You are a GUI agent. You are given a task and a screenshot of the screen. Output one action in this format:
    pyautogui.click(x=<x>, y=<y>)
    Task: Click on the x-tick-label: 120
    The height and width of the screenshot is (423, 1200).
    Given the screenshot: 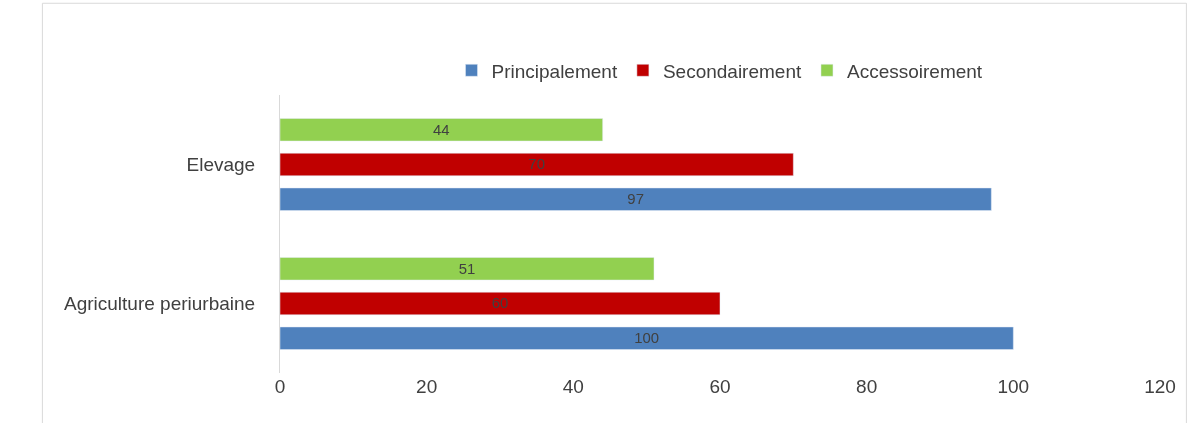 What is the action you would take?
    pyautogui.click(x=1160, y=386)
    